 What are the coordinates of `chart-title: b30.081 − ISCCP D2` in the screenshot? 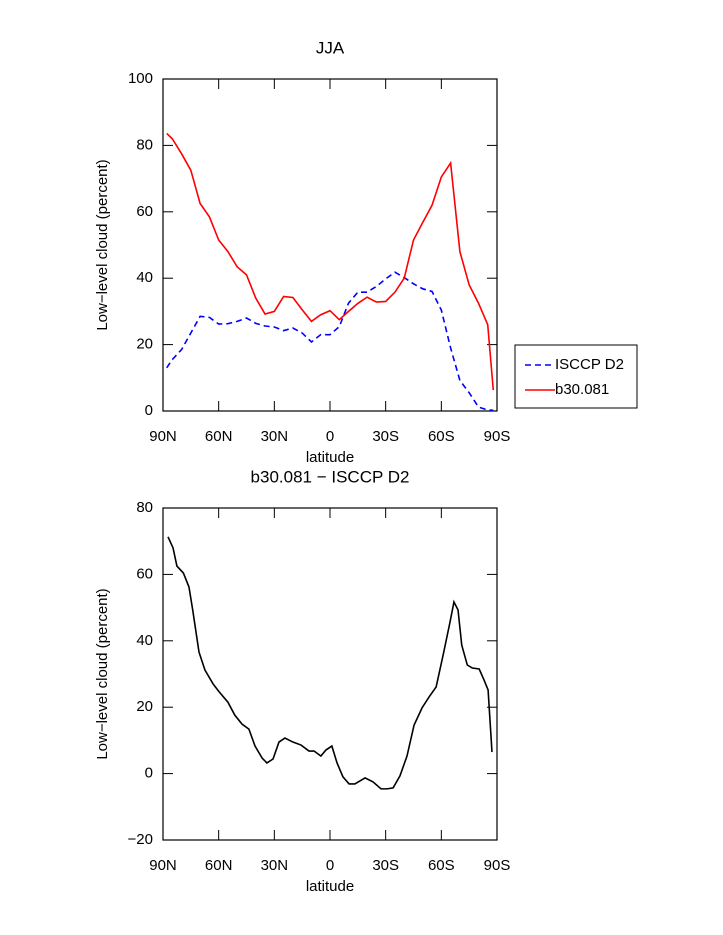 It's located at (330, 476).